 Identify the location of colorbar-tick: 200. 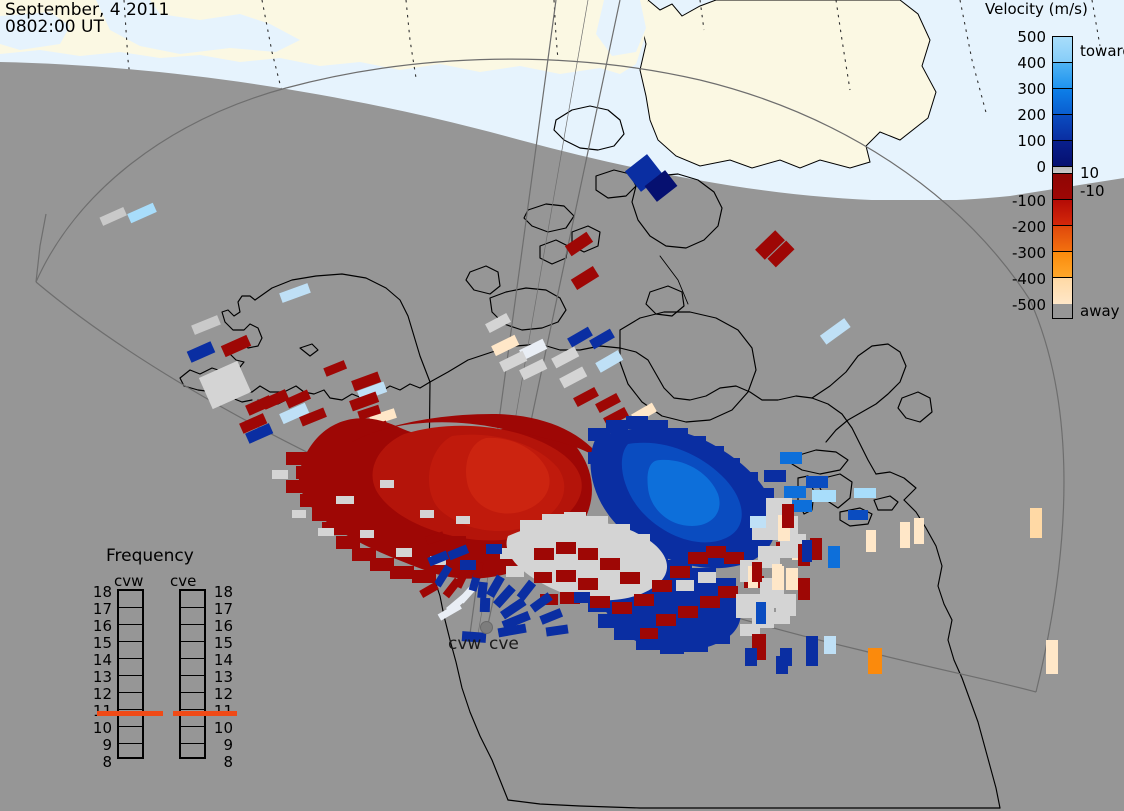
(1031, 115).